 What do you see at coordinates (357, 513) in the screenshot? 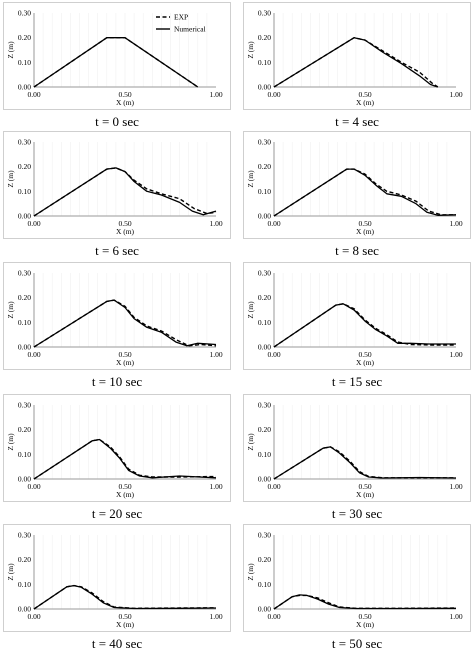
I see `panel-caption: t = 30 sec` at bounding box center [357, 513].